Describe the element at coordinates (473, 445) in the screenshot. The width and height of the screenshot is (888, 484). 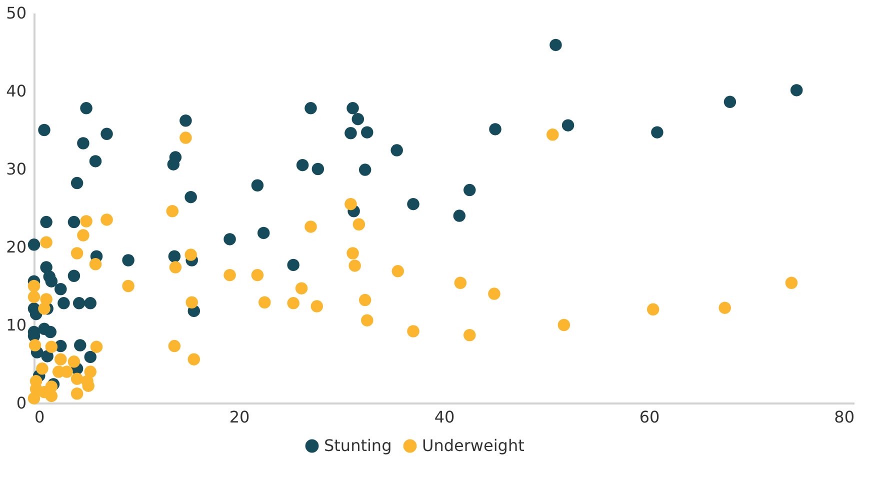
I see `legend-label: Underweight` at that location.